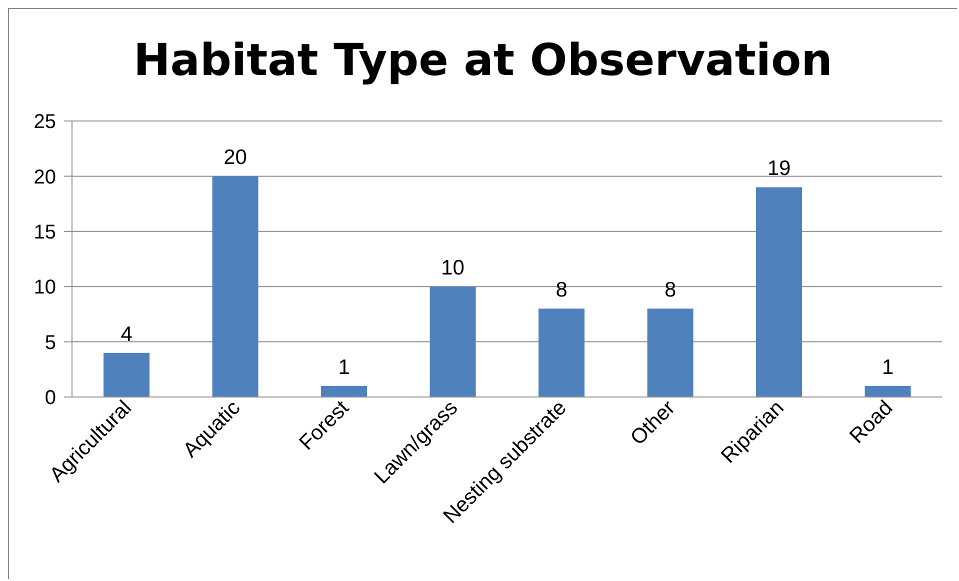 The image size is (959, 581). What do you see at coordinates (50, 343) in the screenshot?
I see `y-tick-label: 5` at bounding box center [50, 343].